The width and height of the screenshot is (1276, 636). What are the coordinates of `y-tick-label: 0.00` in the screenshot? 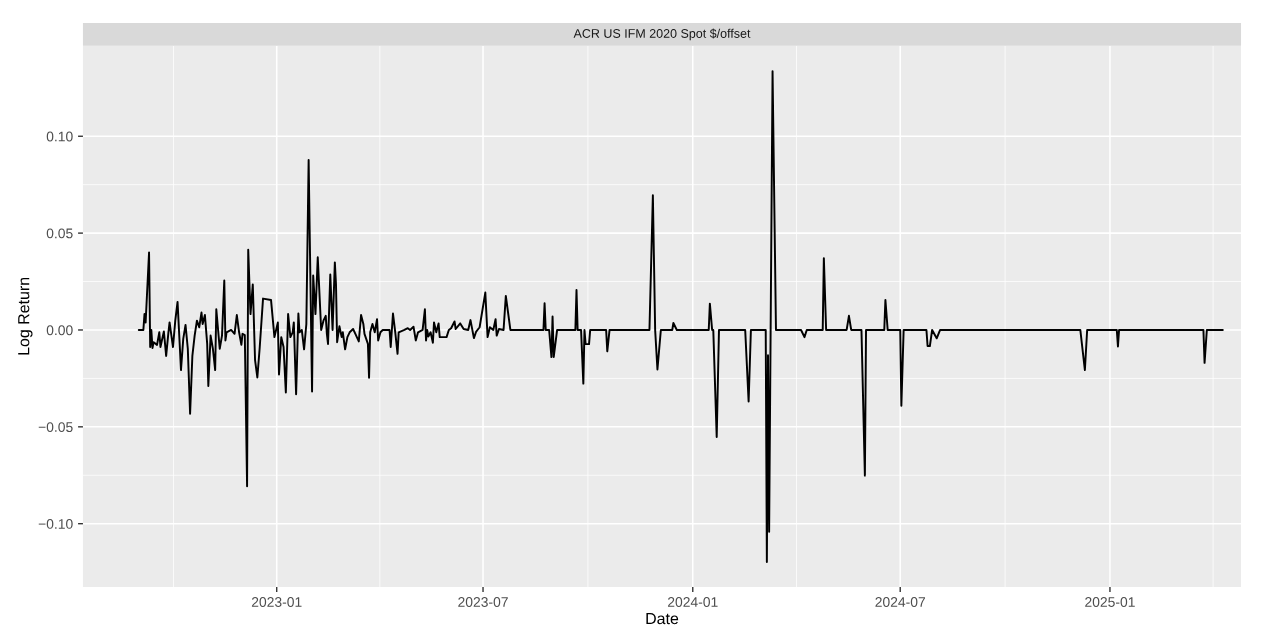 It's located at (59, 330).